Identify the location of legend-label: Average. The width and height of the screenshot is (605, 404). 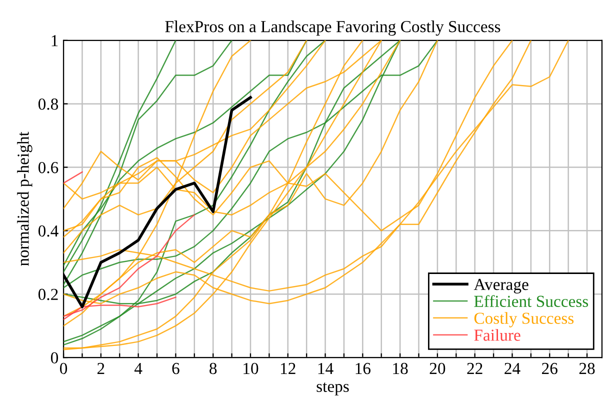
(501, 286).